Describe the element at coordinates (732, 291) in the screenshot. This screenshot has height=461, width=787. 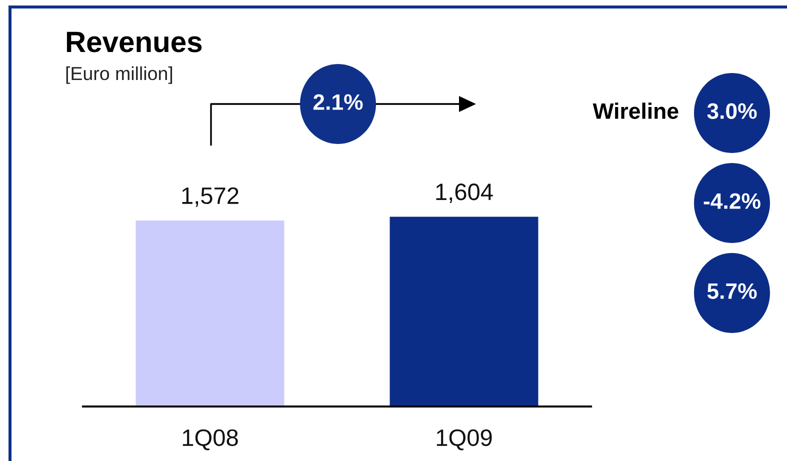
I see `text: 5.7%` at that location.